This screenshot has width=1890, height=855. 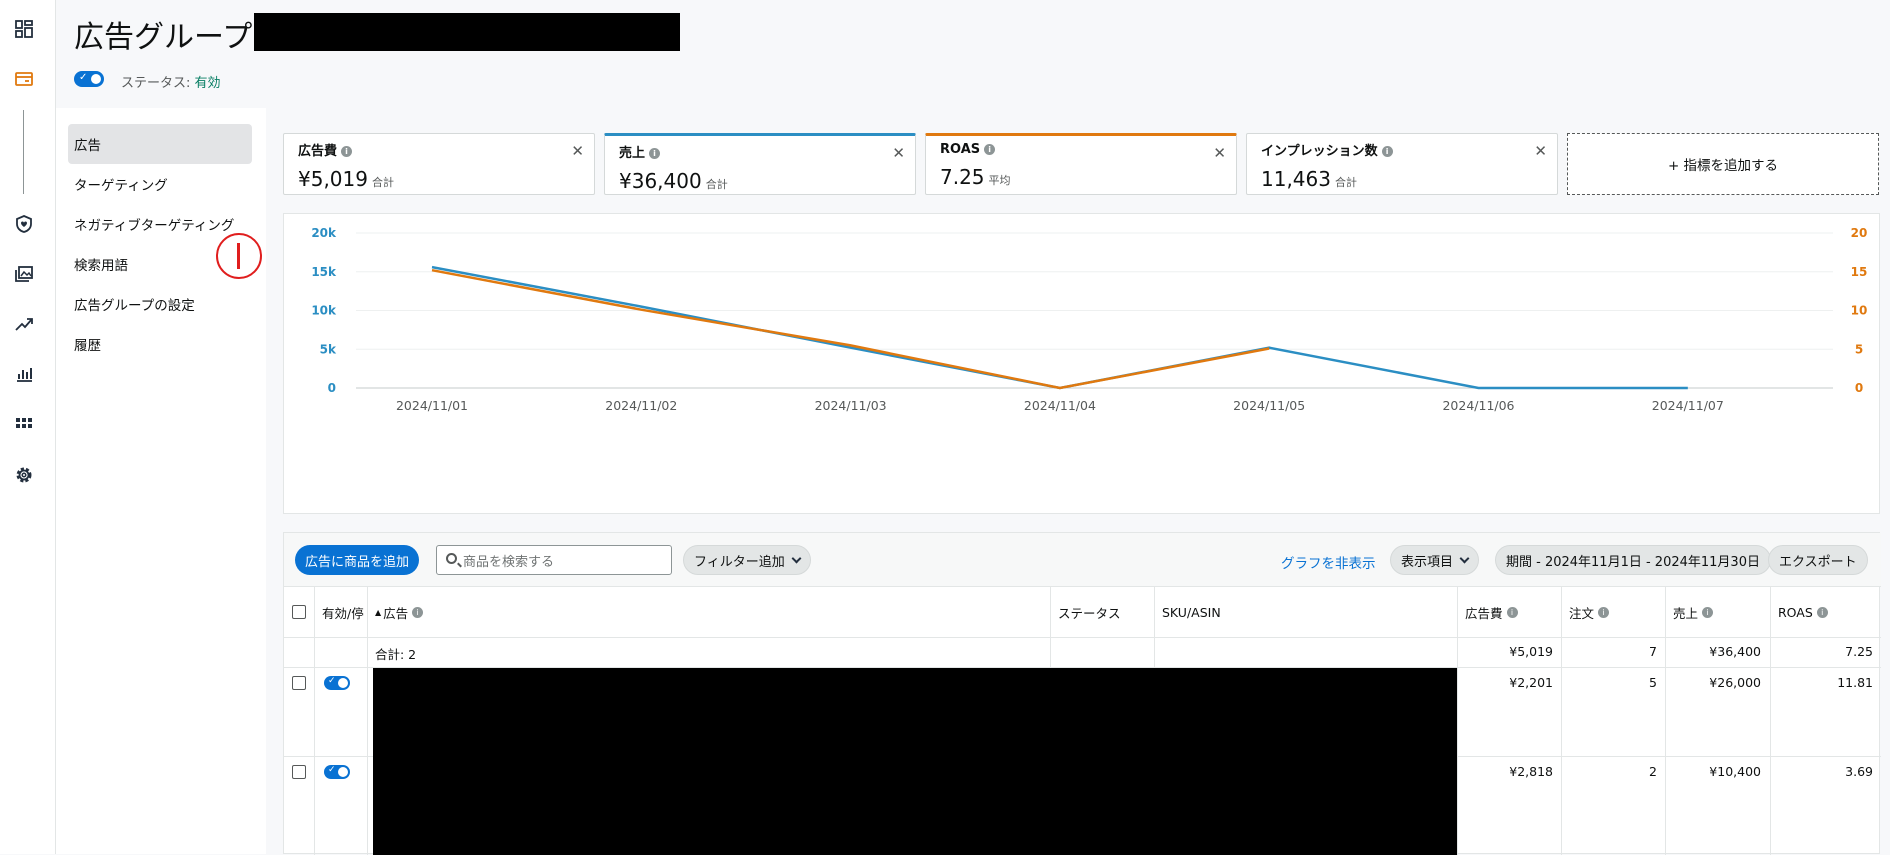 What do you see at coordinates (101, 266) in the screenshot?
I see `subnav-item-search-terms: 検索用語` at bounding box center [101, 266].